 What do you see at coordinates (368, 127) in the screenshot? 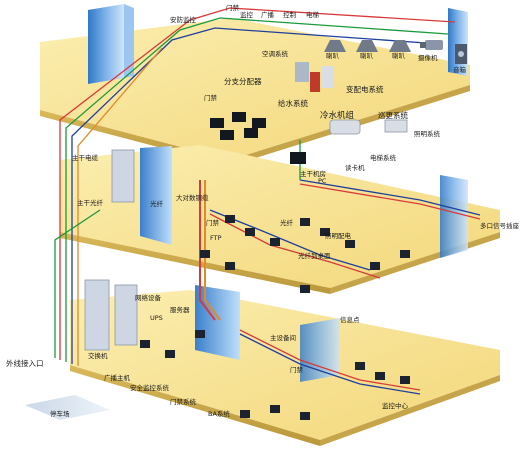
I see `chiller-icon` at bounding box center [368, 127].